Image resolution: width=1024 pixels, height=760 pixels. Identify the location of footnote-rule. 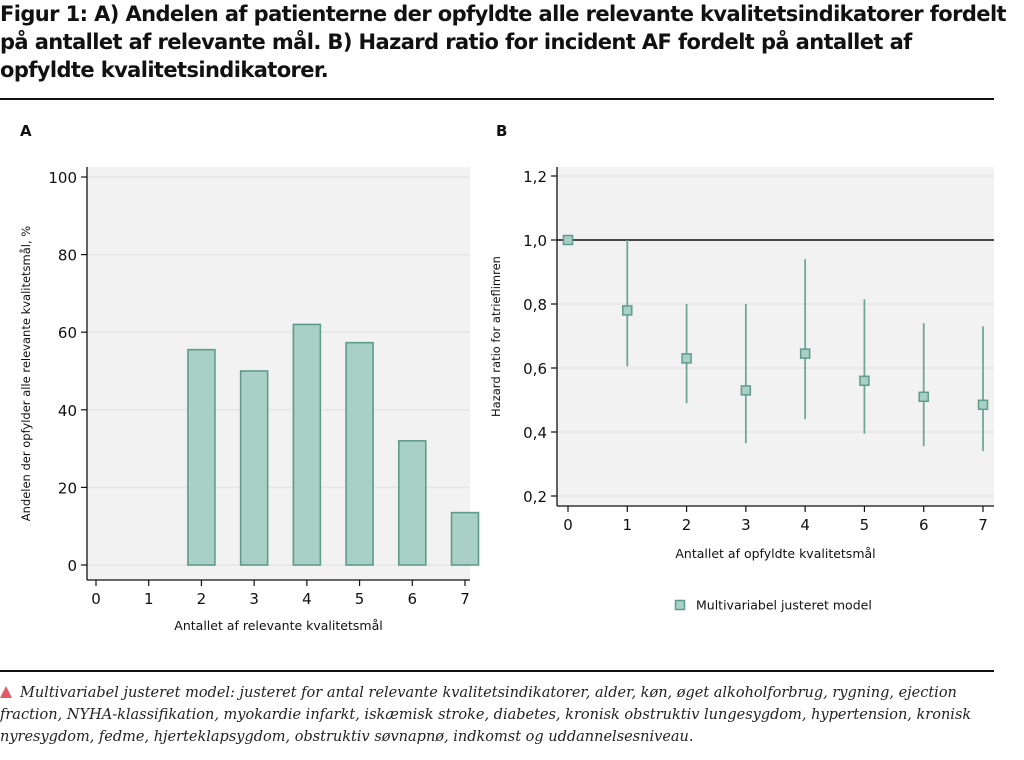
(497, 671).